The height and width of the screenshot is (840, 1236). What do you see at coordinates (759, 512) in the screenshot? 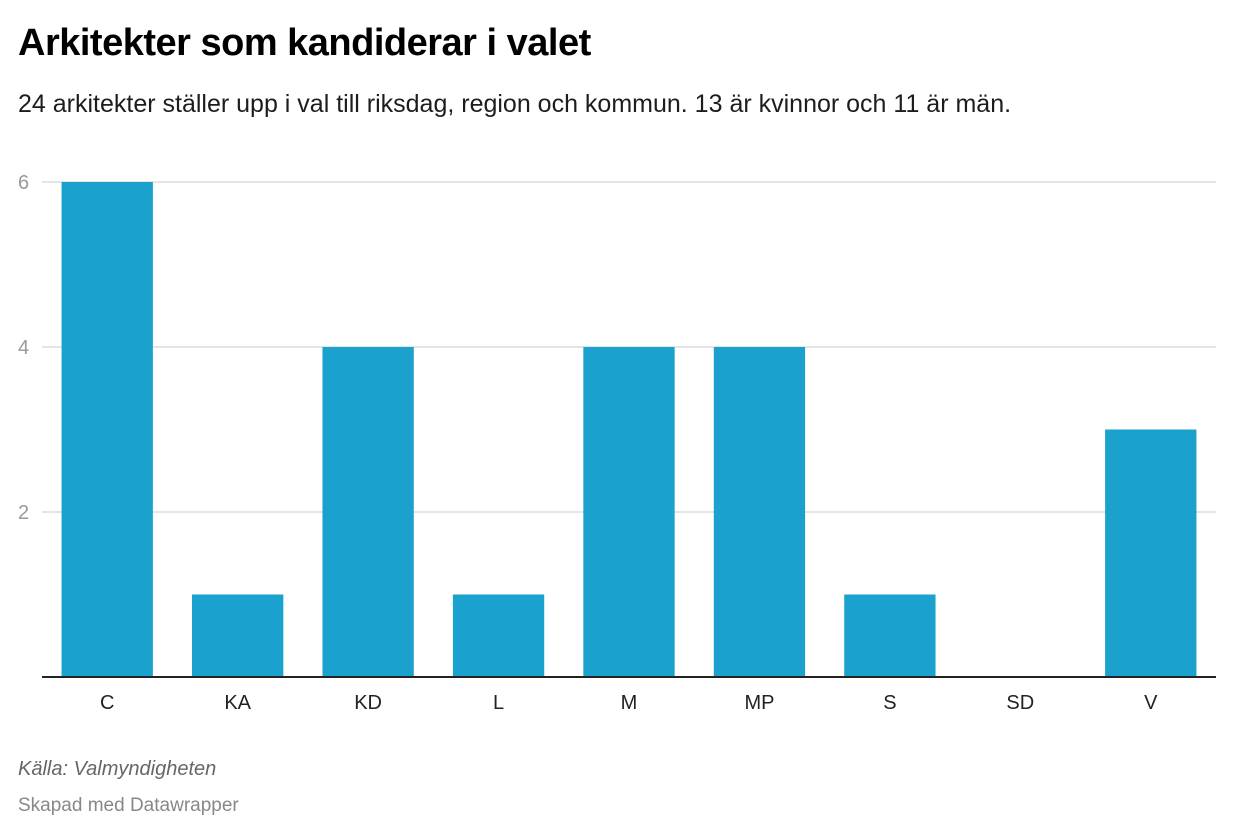
I see `bar-mp` at bounding box center [759, 512].